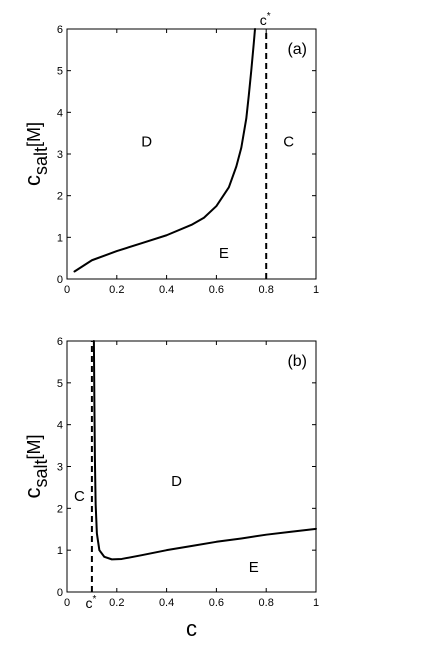 This screenshot has width=432, height=668. Describe the element at coordinates (297, 49) in the screenshot. I see `panel-label: (a)` at that location.